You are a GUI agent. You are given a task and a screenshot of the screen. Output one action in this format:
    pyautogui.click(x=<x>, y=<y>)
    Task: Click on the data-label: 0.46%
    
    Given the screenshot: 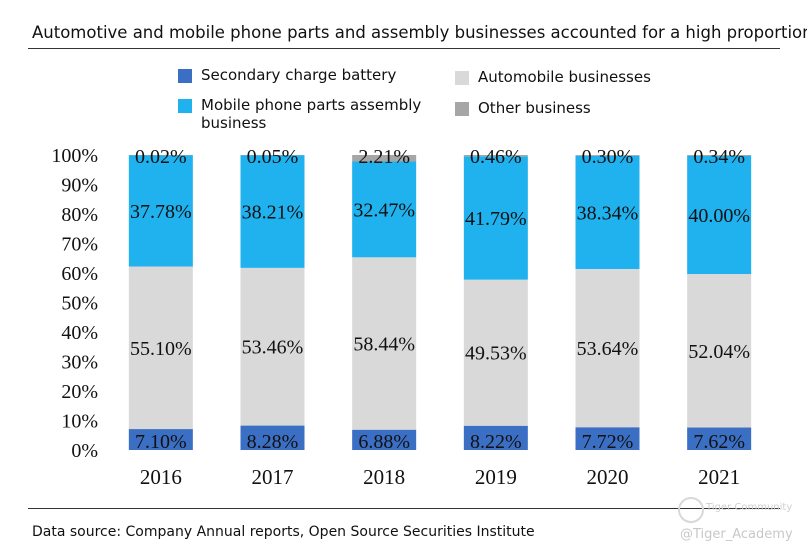 What is the action you would take?
    pyautogui.click(x=496, y=157)
    